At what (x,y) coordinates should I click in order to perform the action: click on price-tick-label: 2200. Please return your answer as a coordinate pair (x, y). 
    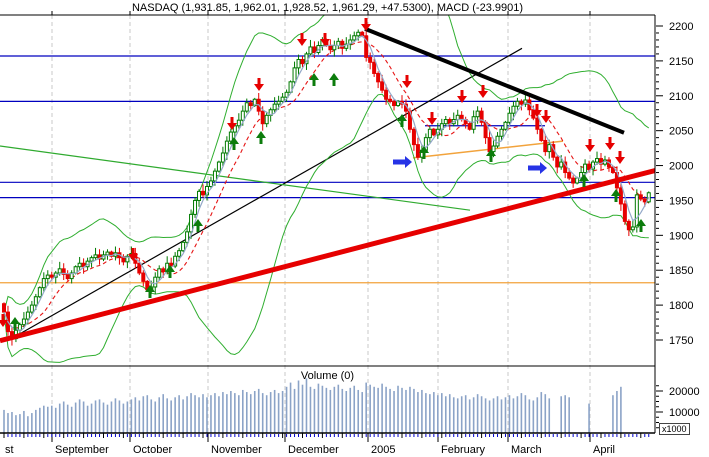
    Looking at the image, I should click on (681, 27).